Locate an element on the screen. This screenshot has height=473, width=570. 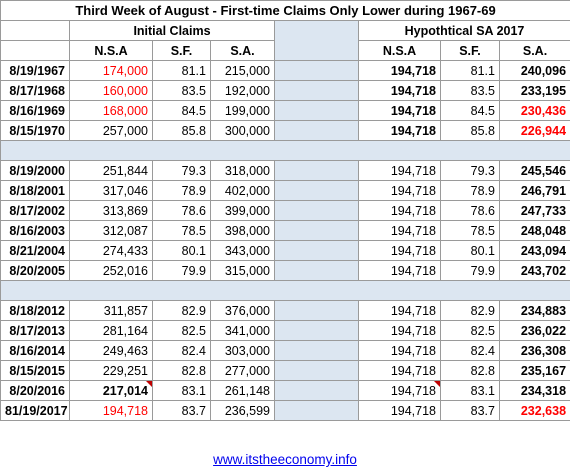
footer-link: www.itstheeconomy.info is located at coordinates (285, 459).